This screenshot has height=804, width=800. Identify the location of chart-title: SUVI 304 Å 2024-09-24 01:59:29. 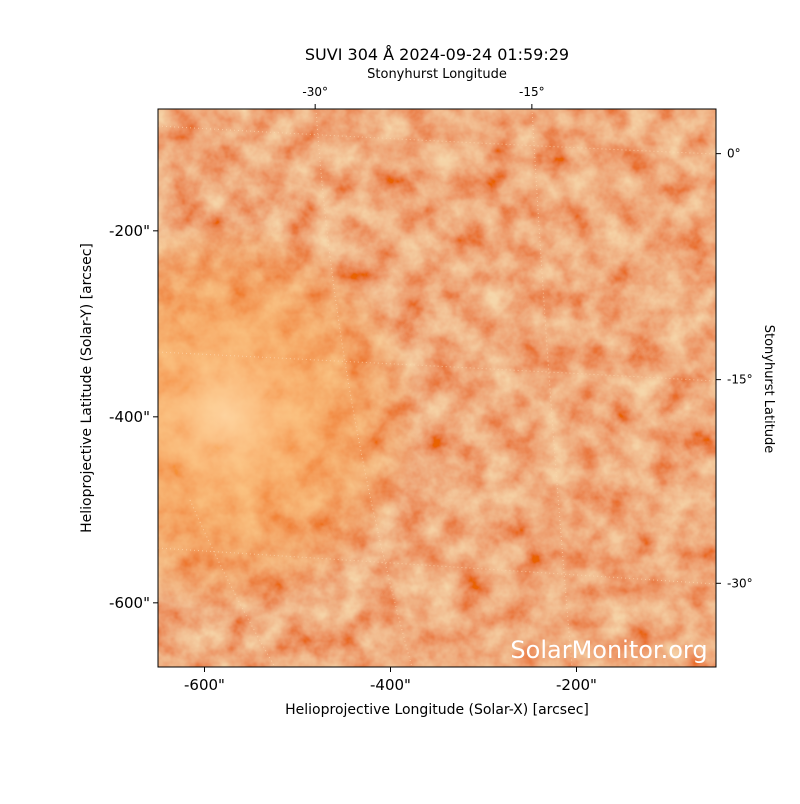
(437, 54).